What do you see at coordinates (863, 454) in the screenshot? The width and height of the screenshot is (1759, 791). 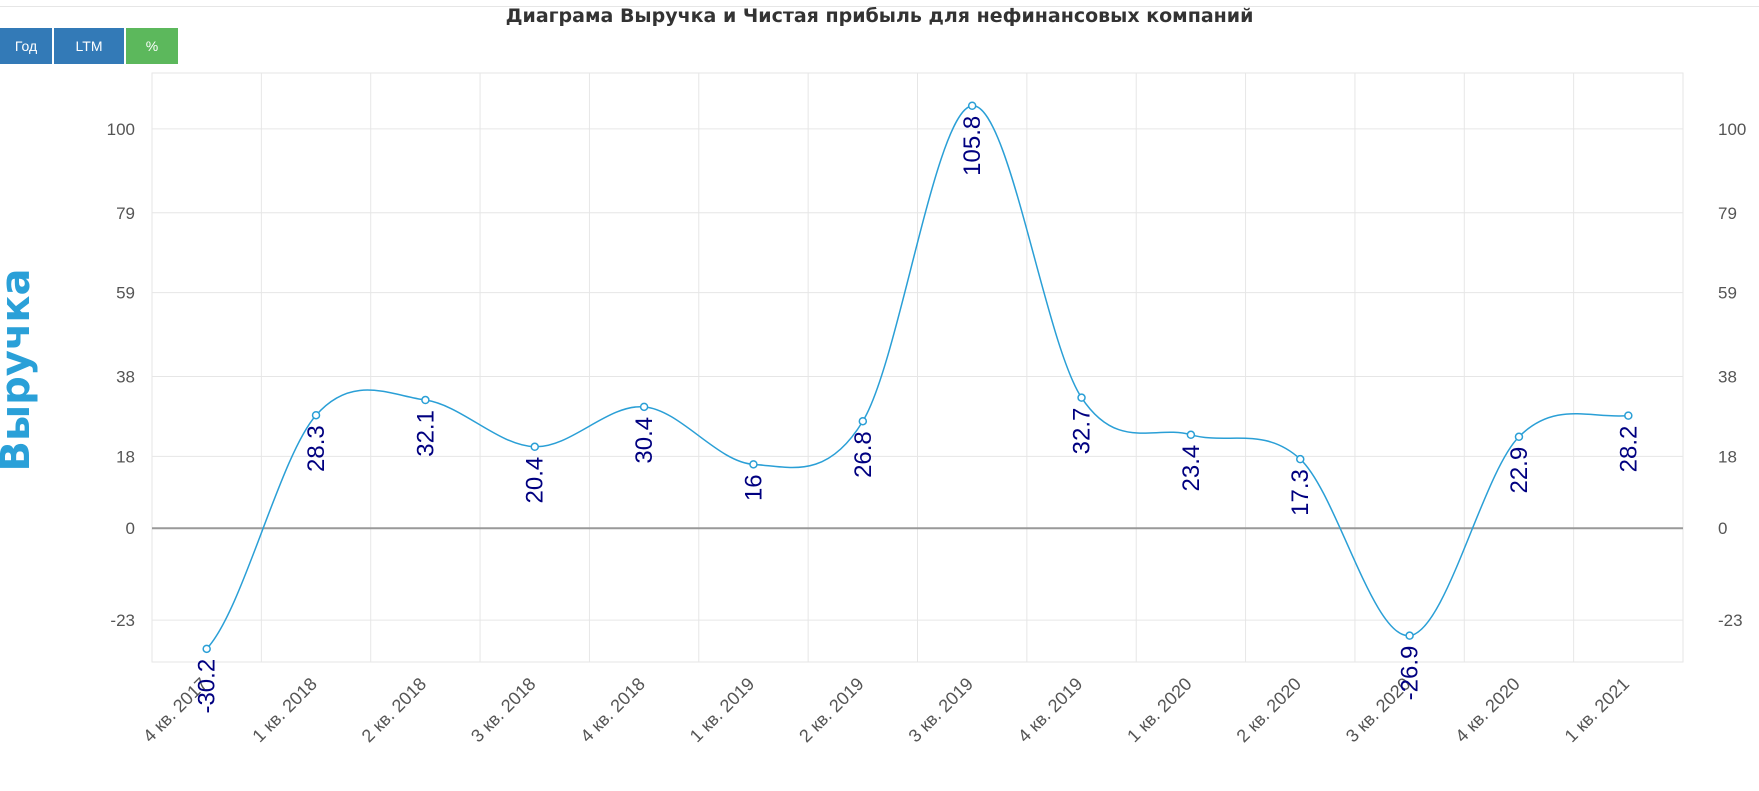 I see `data-label: 26.8` at bounding box center [863, 454].